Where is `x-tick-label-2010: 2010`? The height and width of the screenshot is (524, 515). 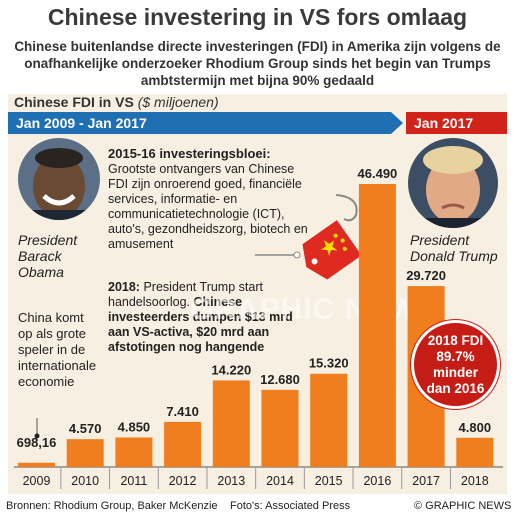 x-tick-label-2010: 2010 is located at coordinates (85, 481).